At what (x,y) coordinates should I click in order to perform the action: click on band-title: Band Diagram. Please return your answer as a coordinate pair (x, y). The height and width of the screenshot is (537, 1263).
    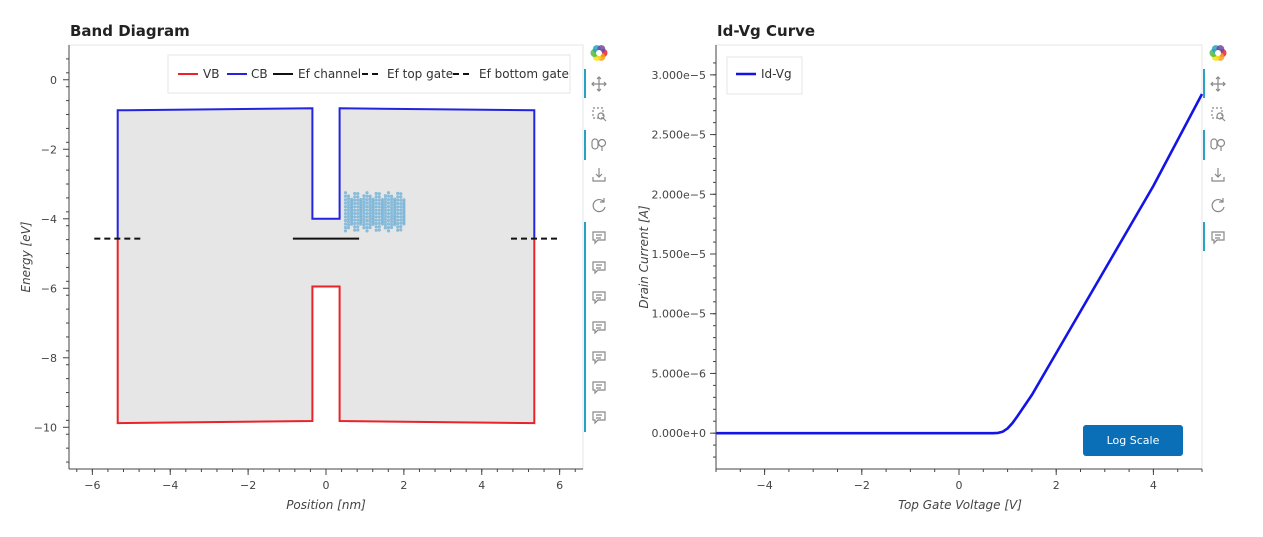
    Looking at the image, I should click on (130, 31).